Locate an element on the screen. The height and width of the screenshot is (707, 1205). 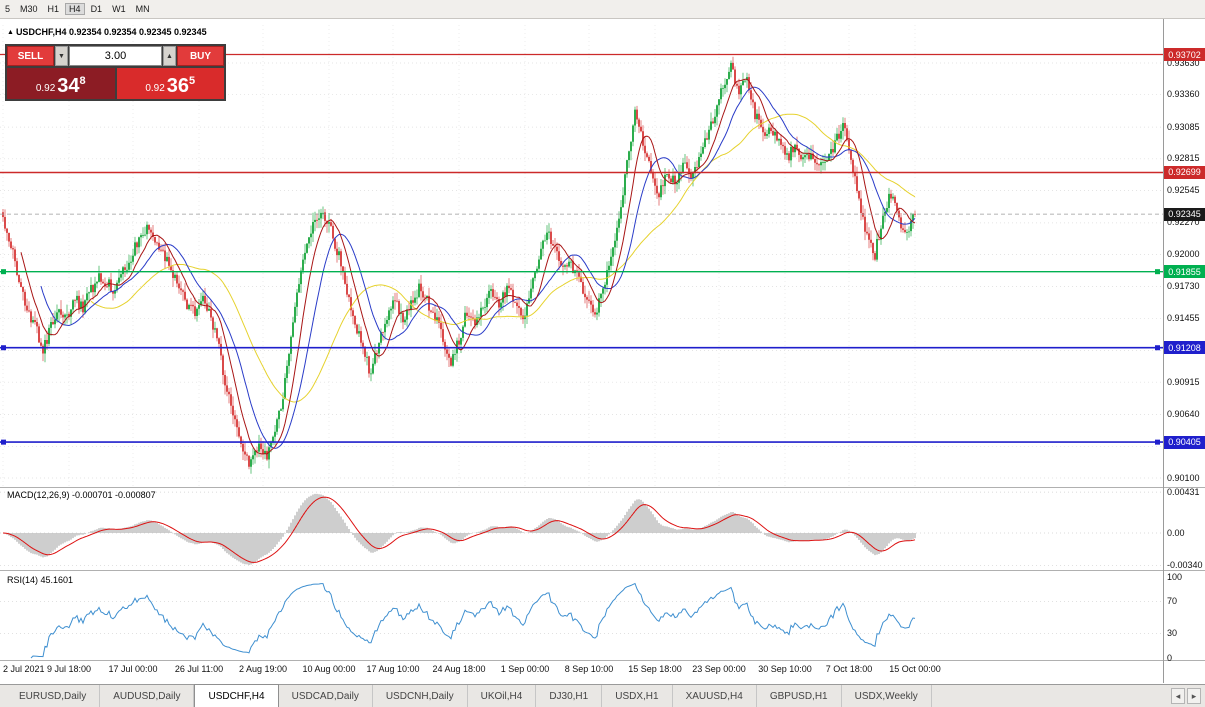
sell-price-pips: 34 is located at coordinates (68, 86).